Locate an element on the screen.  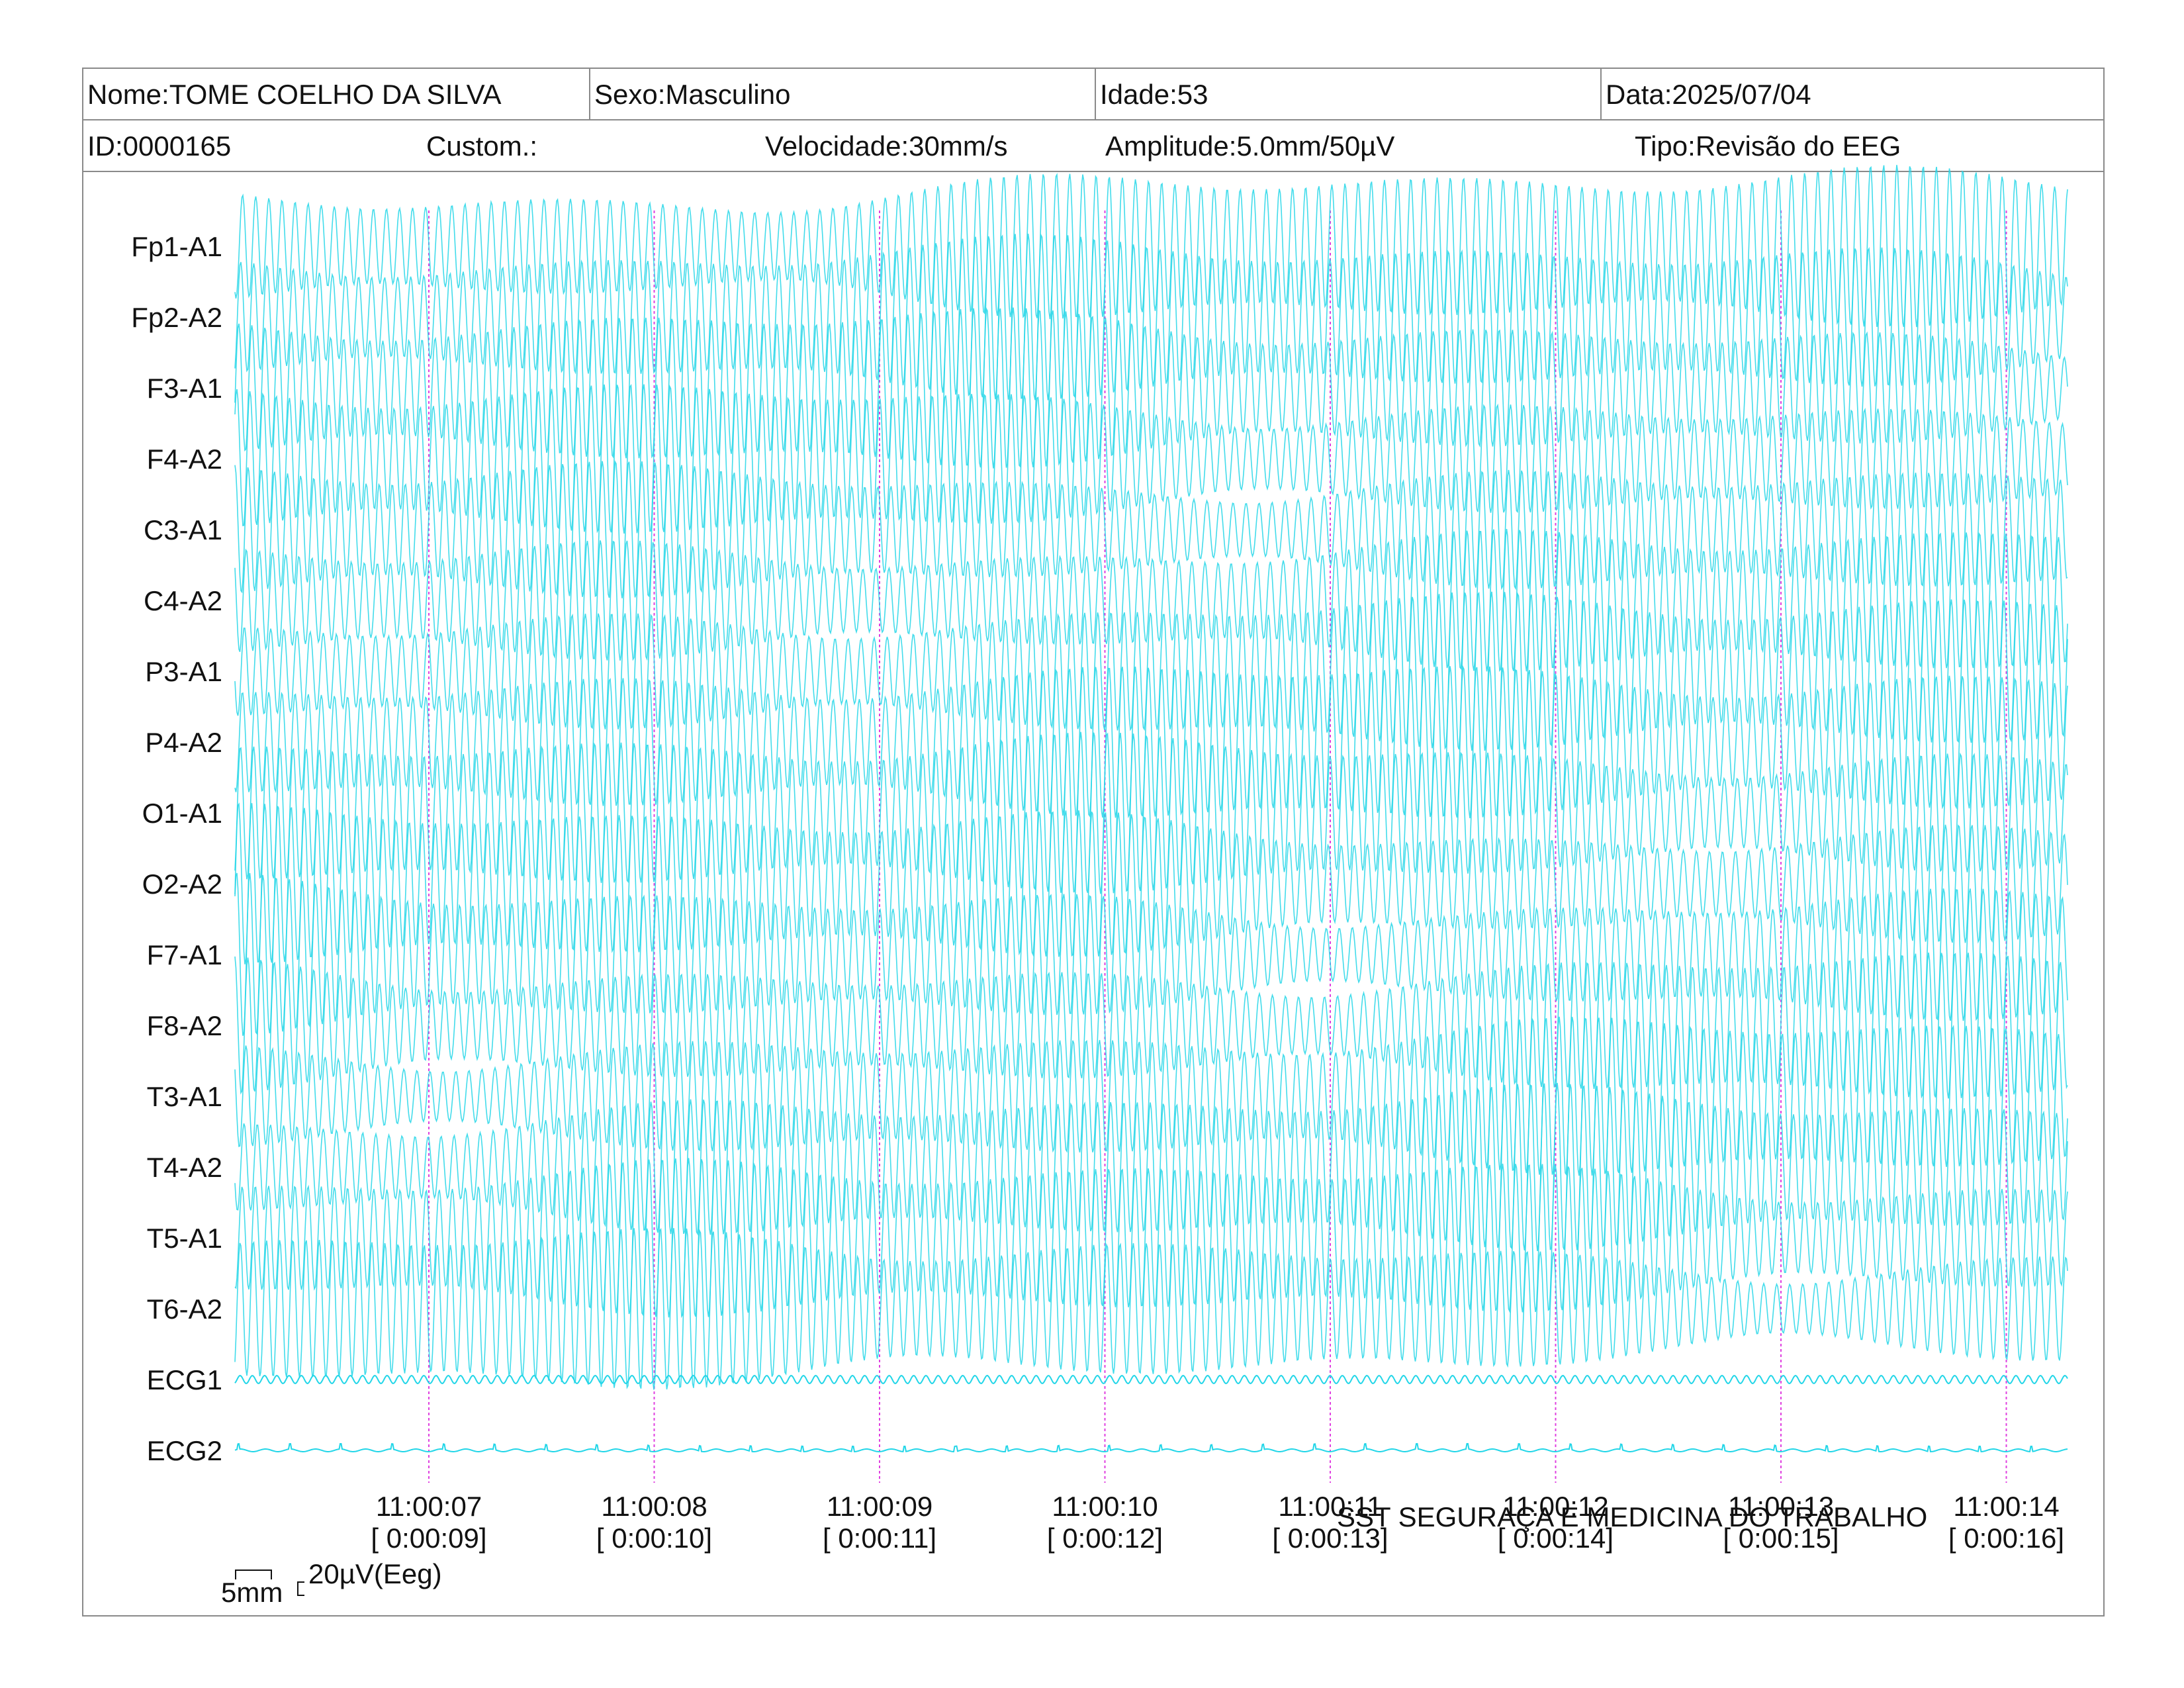
time-tick-label: 11:00:10 is located at coordinates (1105, 1506).